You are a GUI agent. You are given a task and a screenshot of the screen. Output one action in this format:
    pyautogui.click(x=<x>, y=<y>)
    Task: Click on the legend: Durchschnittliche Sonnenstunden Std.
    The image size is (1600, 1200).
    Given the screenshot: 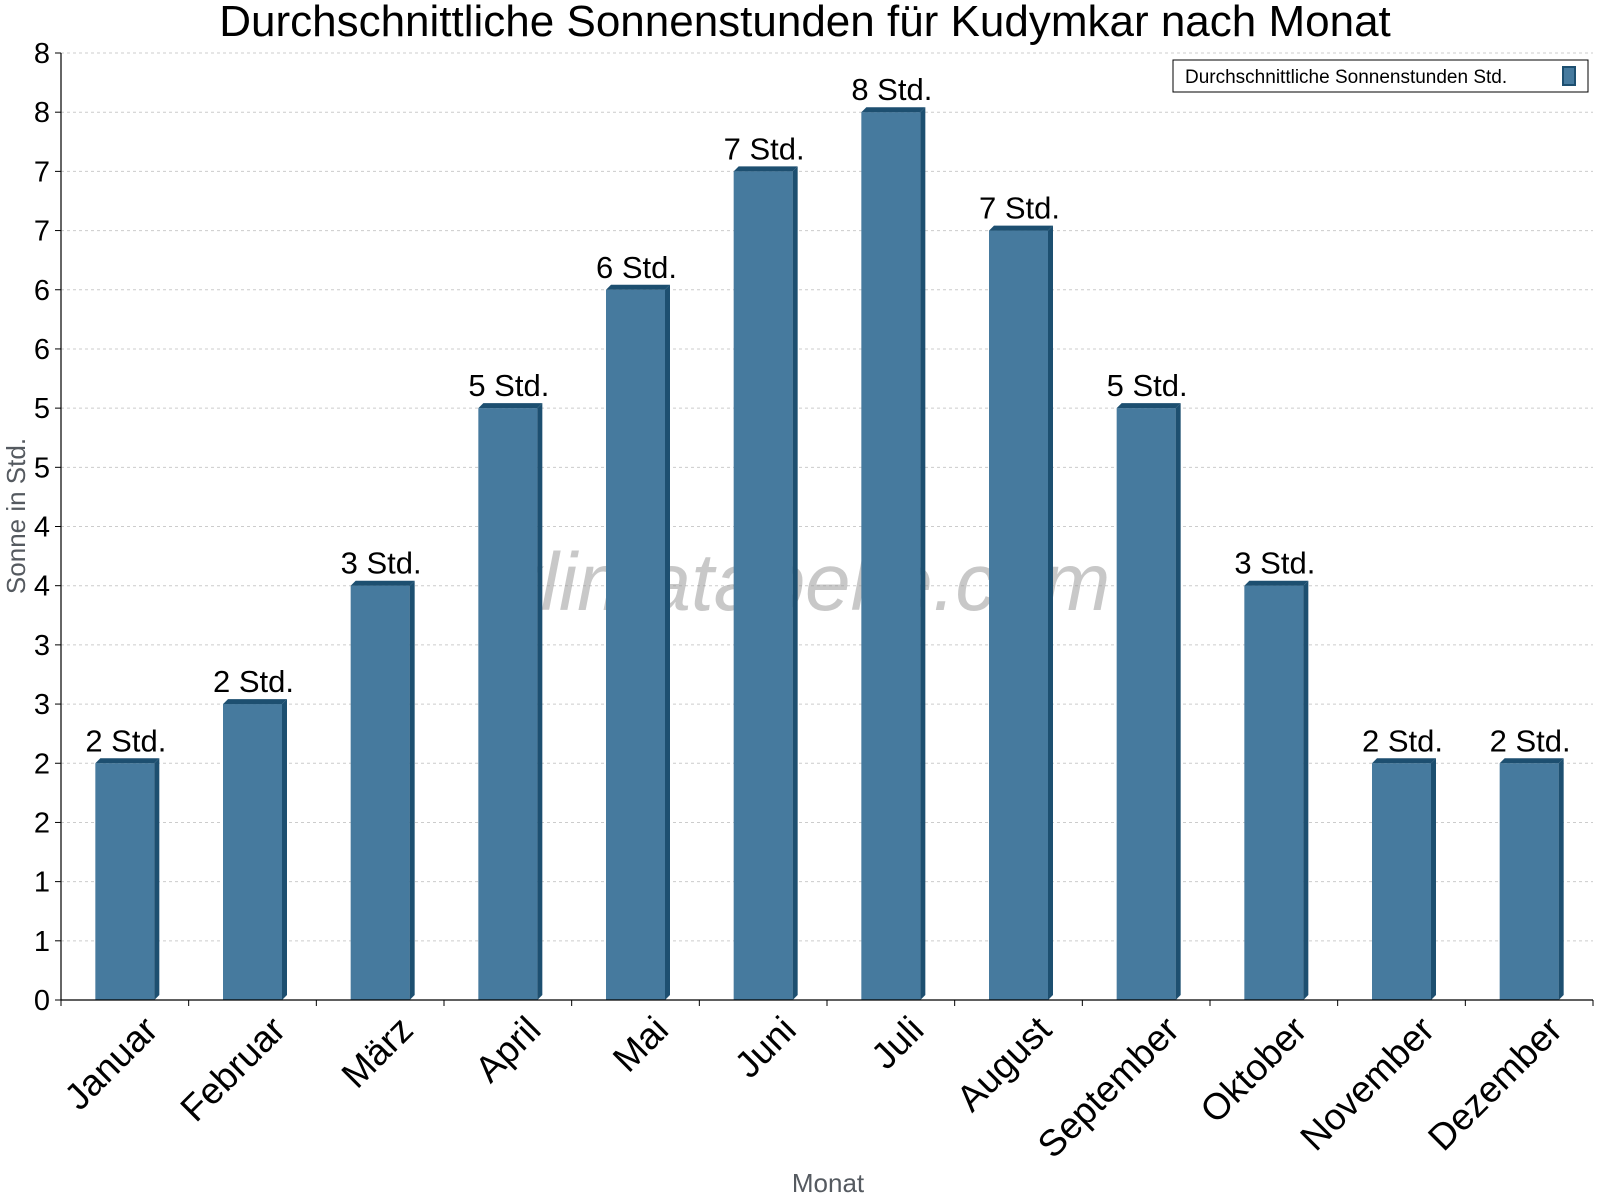 What is the action you would take?
    pyautogui.click(x=1380, y=76)
    